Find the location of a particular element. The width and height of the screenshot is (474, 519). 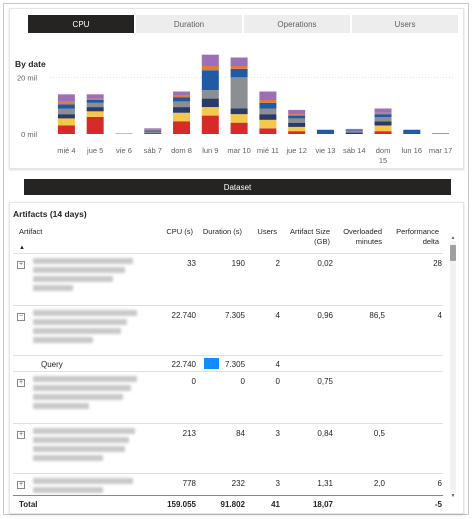

query-duration: 7.305 is located at coordinates (235, 364).